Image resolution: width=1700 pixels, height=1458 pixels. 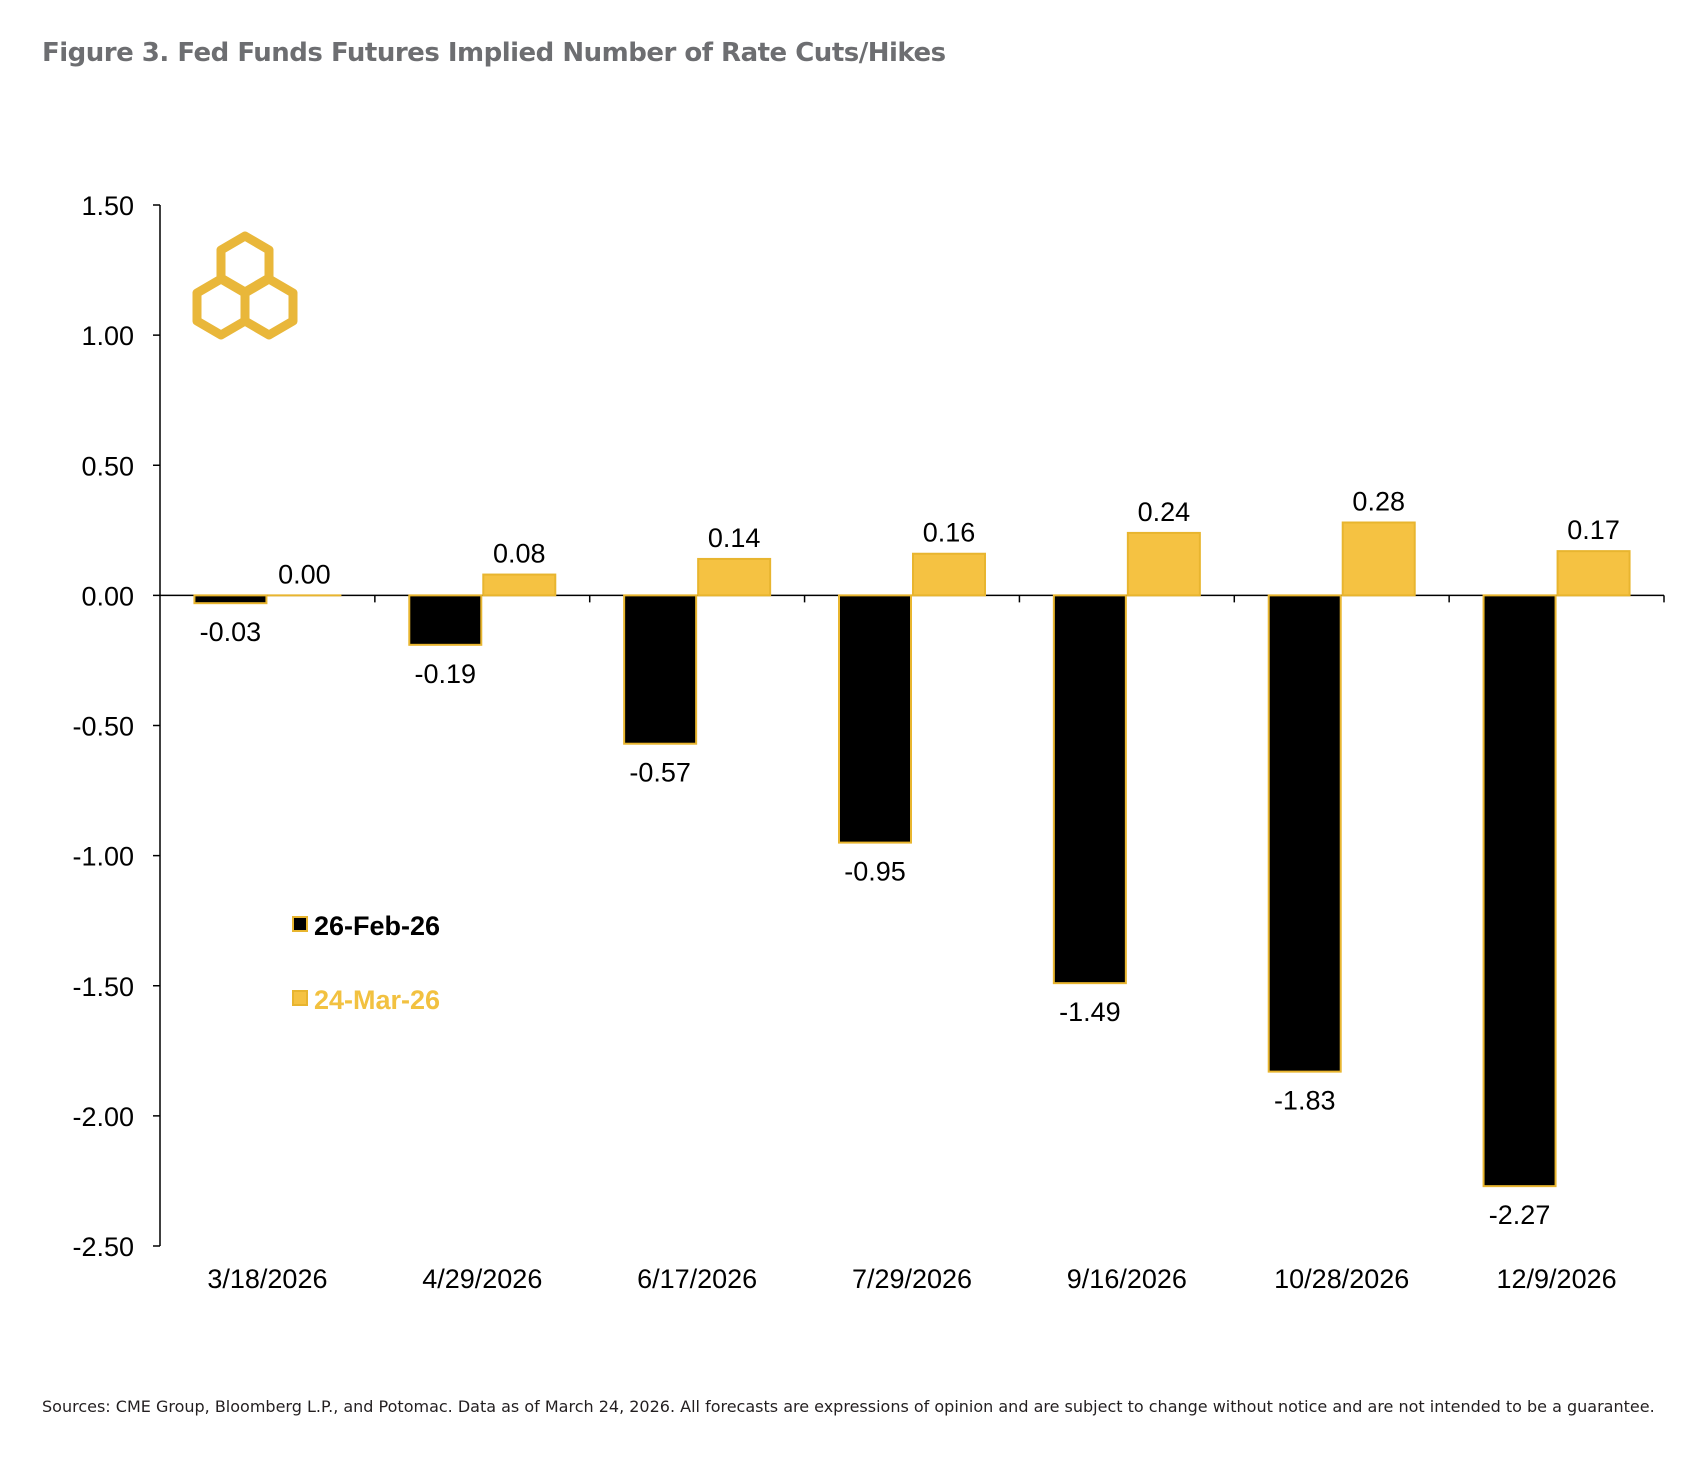 What do you see at coordinates (1341, 1279) in the screenshot?
I see `x-tick-label: 10/28/2026` at bounding box center [1341, 1279].